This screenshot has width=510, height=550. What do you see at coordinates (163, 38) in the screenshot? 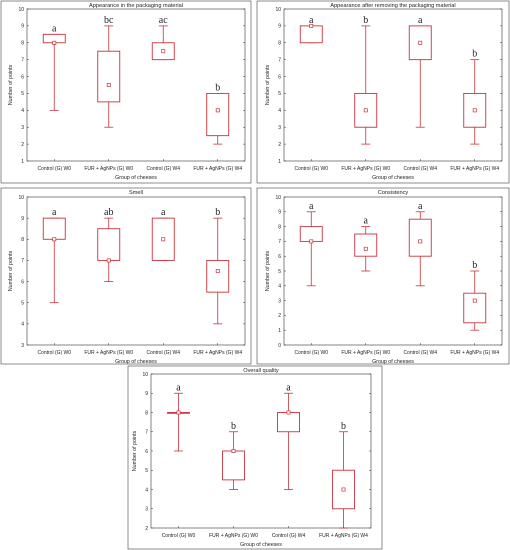
I see `box-plot-3: ac` at bounding box center [163, 38].